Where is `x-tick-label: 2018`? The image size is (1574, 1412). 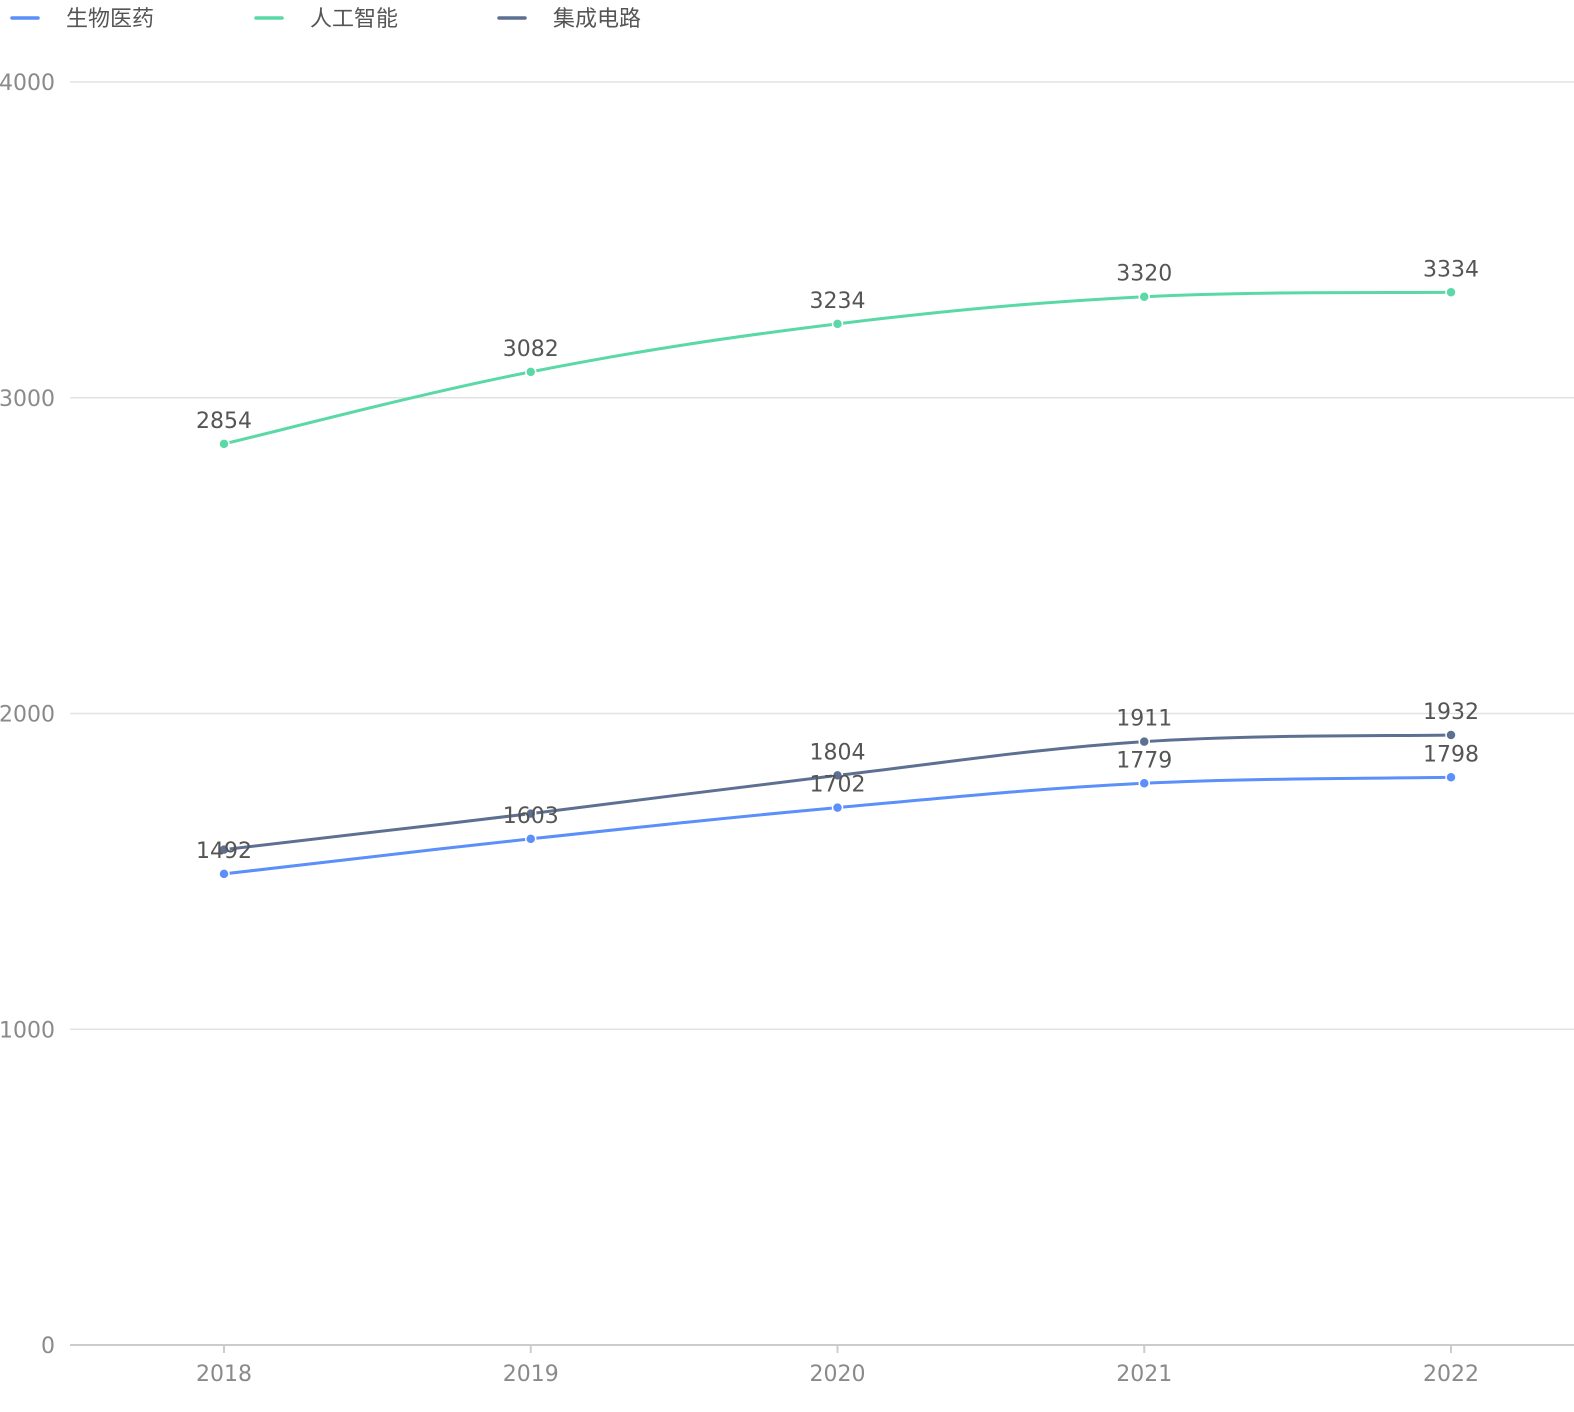
x-tick-label: 2018 is located at coordinates (224, 1374).